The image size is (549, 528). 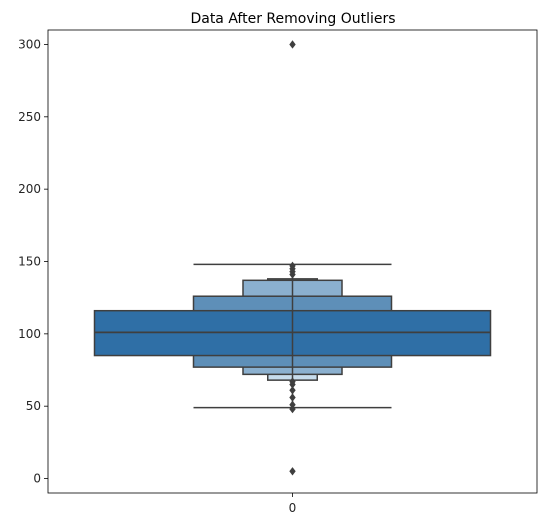 I want to click on x-tick-label: 0, so click(x=293, y=508).